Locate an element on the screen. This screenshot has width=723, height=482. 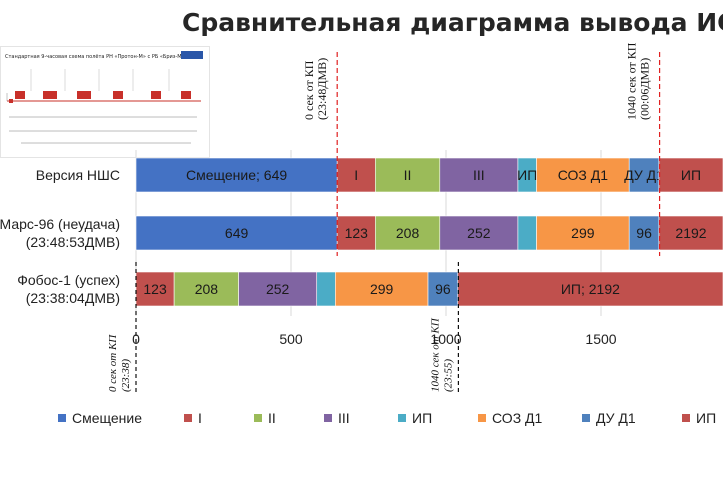
segment-label: СОЗ Д1 is located at coordinates (583, 175).